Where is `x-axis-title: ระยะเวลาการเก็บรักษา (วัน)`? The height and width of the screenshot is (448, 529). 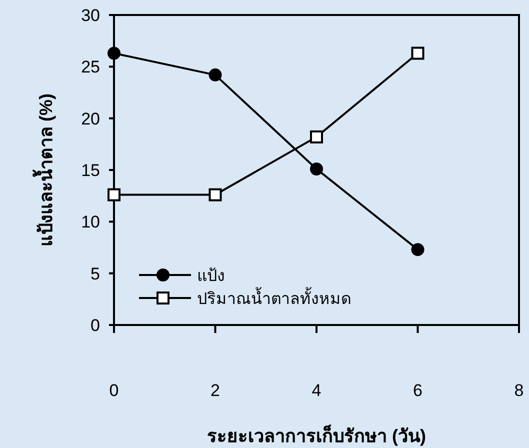 x-axis-title: ระยะเวลาการเก็บรักษา (วัน) is located at coordinates (316, 435).